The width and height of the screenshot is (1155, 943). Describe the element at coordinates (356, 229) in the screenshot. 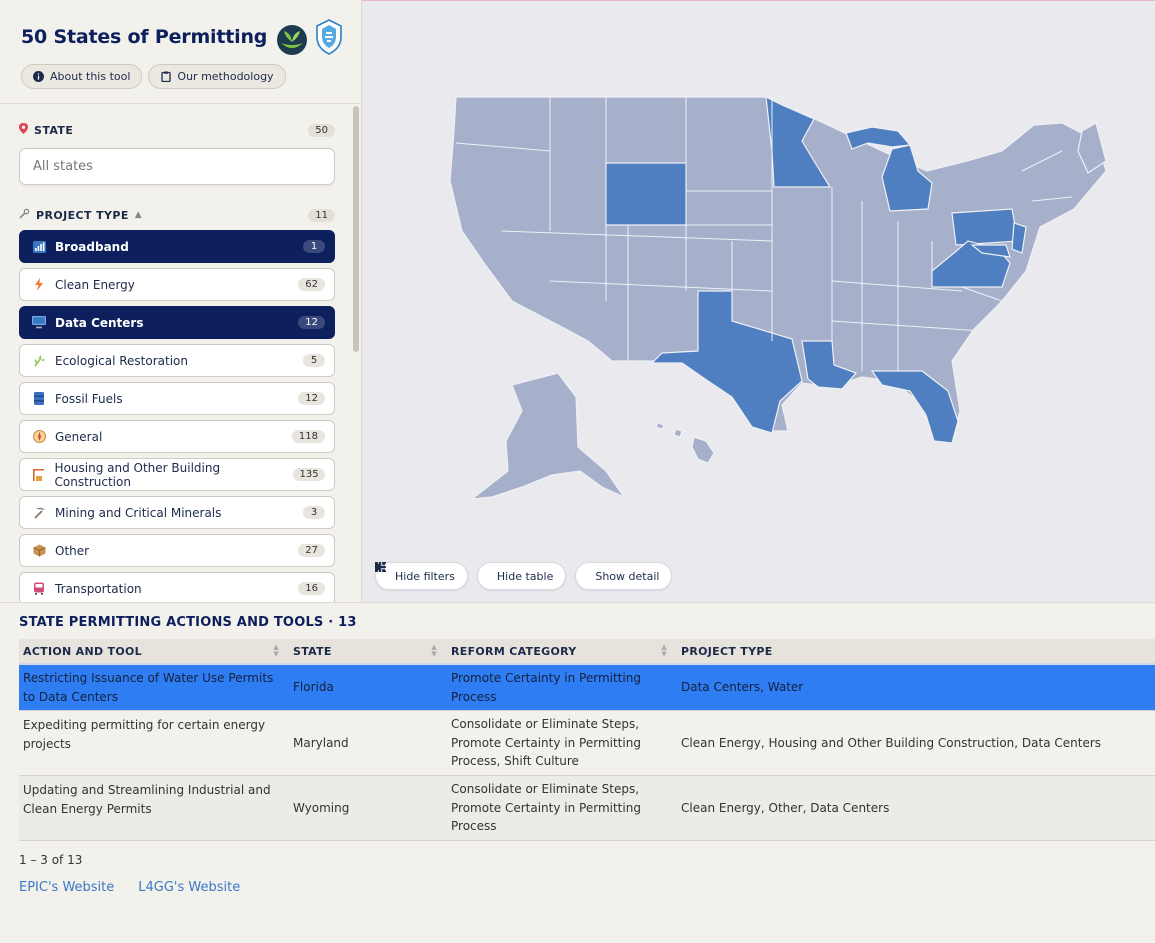

I see `sidebar-scrollbar-thumb` at that location.